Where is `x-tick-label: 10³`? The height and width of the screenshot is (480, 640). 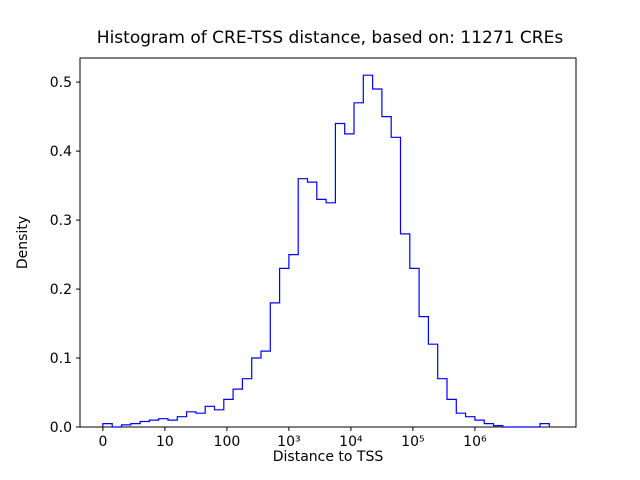
x-tick-label: 10³ is located at coordinates (288, 442).